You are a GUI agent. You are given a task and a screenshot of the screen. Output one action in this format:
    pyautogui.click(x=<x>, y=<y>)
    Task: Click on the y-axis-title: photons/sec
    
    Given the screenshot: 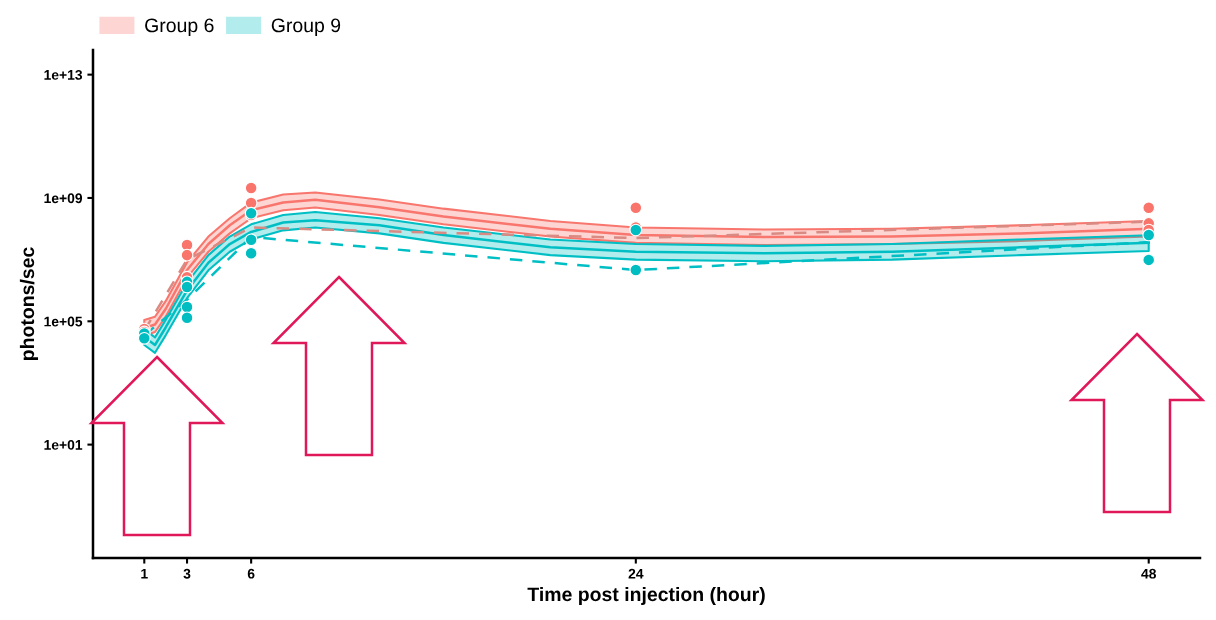 What is the action you would take?
    pyautogui.click(x=29, y=303)
    